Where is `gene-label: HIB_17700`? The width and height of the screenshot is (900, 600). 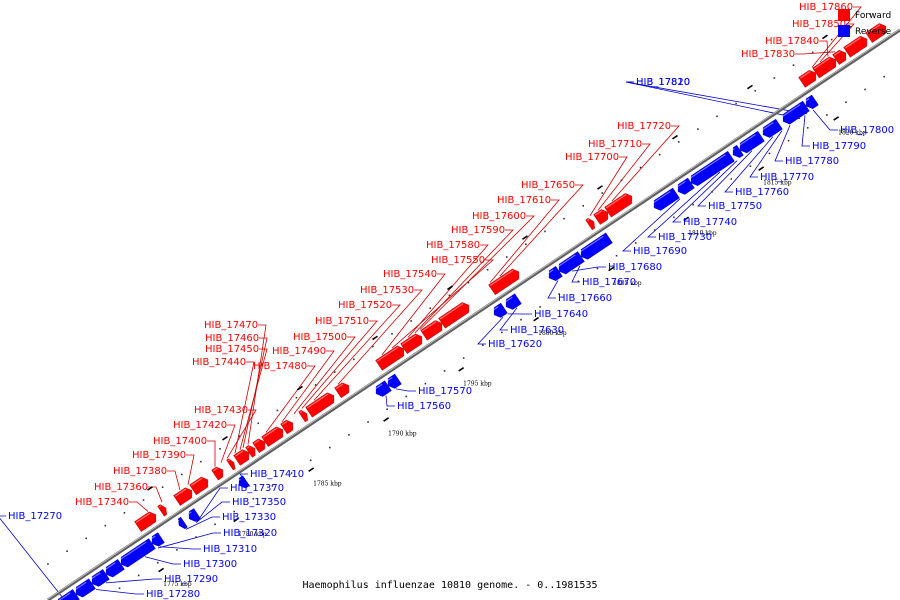 gene-label: HIB_17700 is located at coordinates (592, 157).